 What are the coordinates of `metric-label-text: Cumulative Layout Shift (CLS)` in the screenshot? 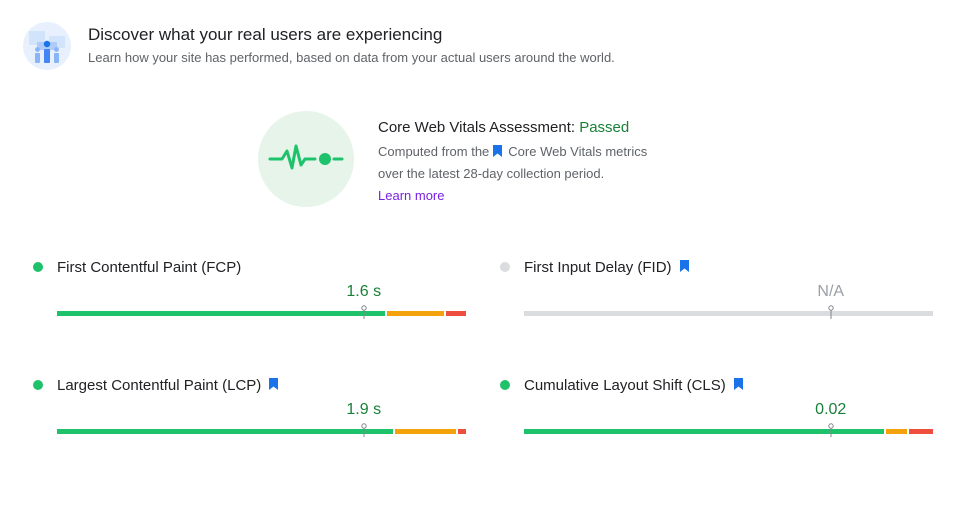 It's located at (625, 385).